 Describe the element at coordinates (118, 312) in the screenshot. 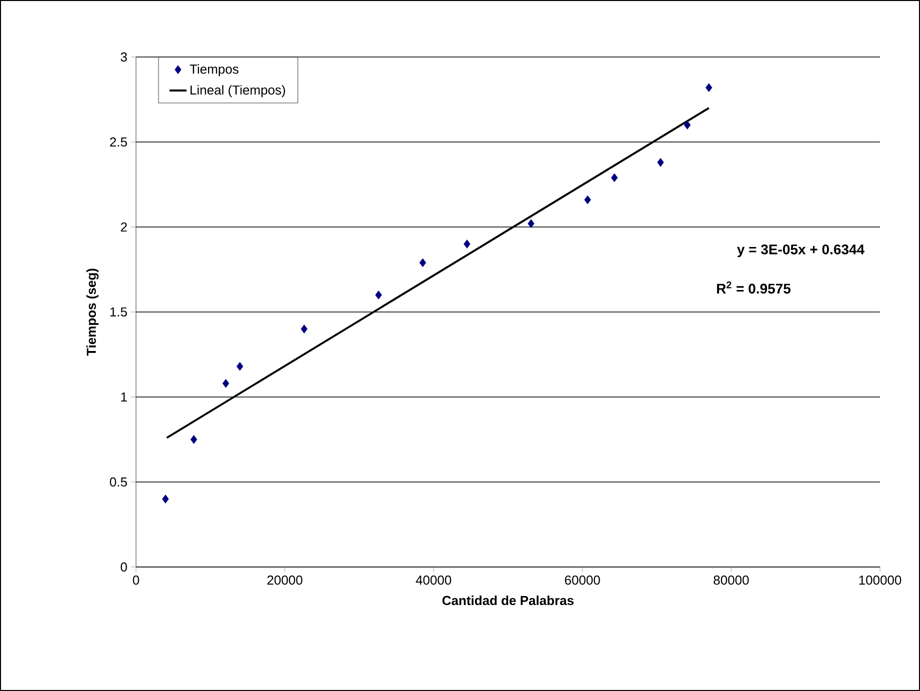

I see `y-tick-label: 1.5` at that location.